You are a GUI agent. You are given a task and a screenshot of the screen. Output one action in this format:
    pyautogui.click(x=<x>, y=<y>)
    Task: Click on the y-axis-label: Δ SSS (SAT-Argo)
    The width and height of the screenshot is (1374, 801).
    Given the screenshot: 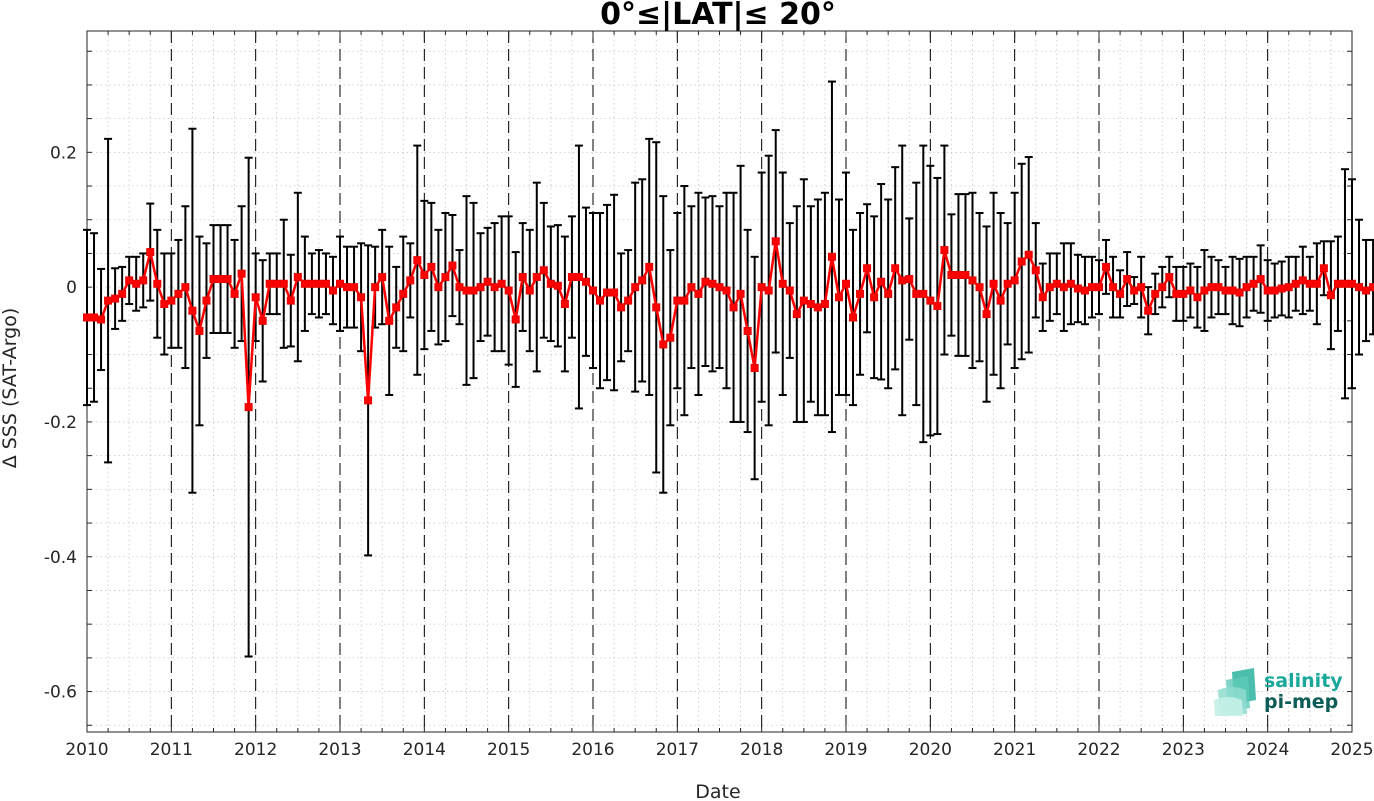 What is the action you would take?
    pyautogui.click(x=10, y=388)
    